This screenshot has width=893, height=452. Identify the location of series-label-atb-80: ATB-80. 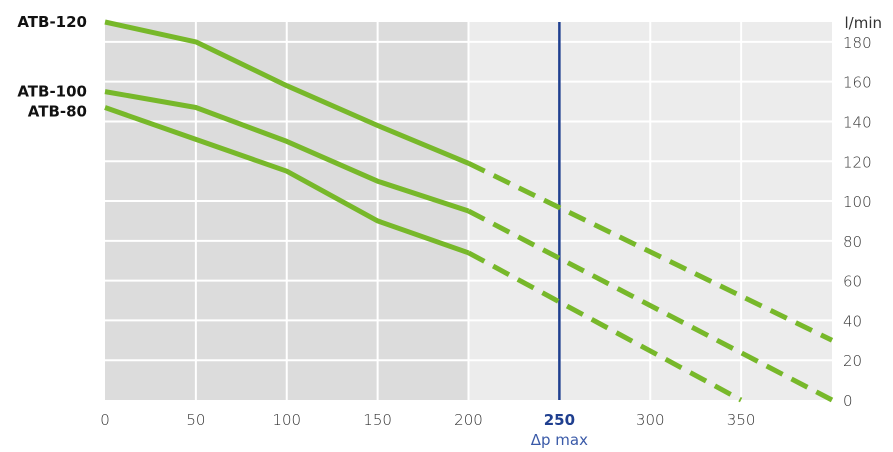
(57, 112).